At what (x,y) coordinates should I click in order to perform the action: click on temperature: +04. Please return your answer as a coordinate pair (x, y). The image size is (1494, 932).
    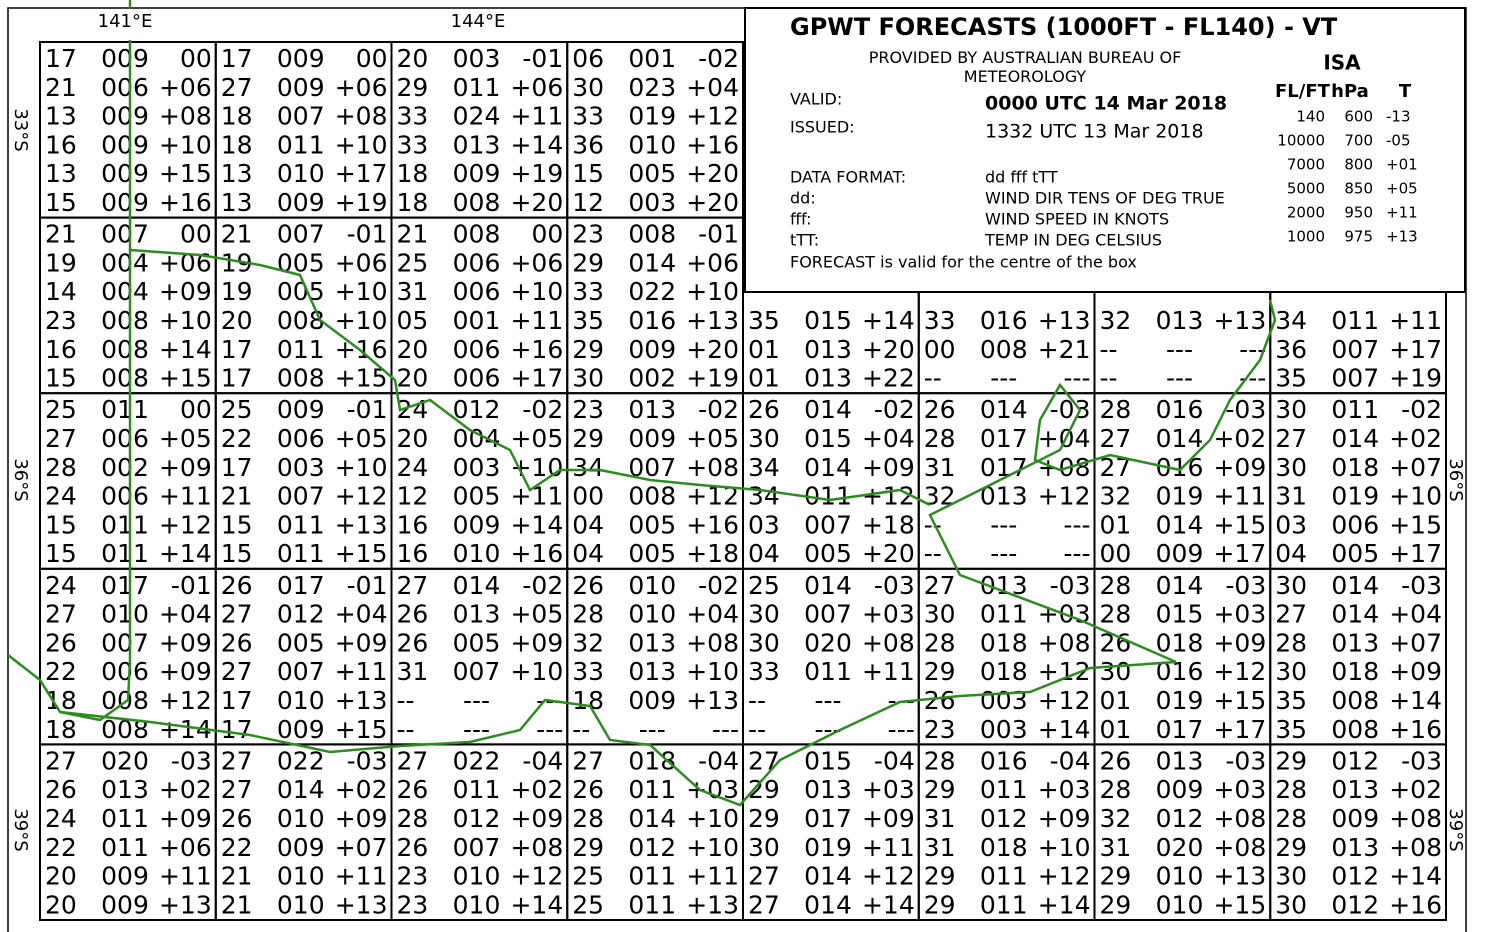
    Looking at the image, I should click on (712, 87).